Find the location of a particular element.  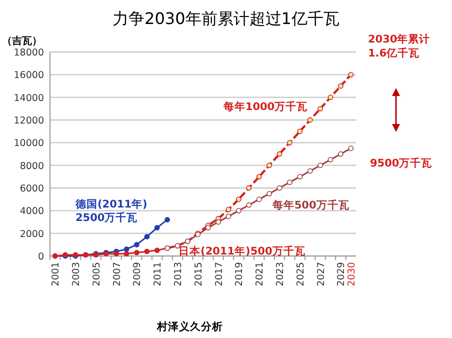

x-tick-label: 2029 is located at coordinates (342, 274).